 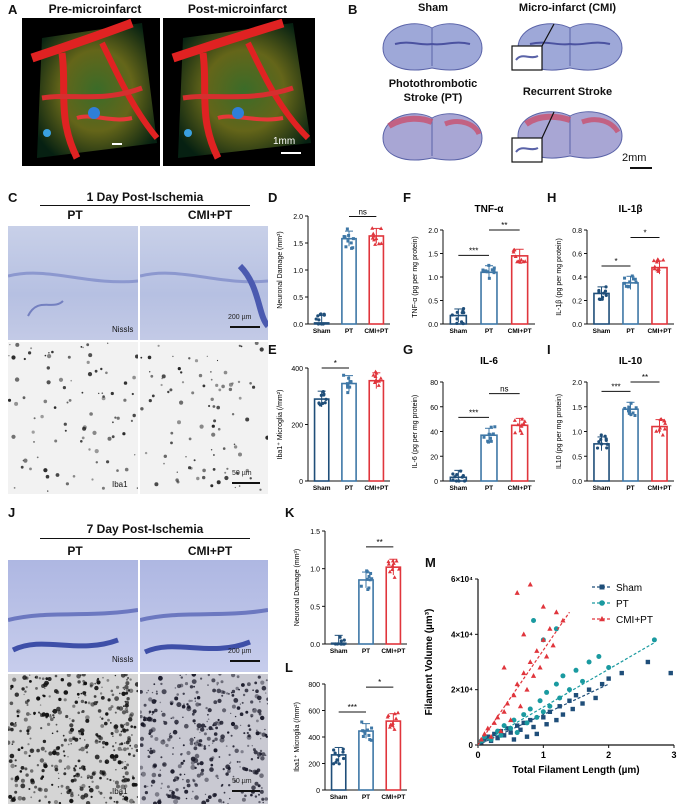 I want to click on y-tick-label: 0.0, so click(x=315, y=645).